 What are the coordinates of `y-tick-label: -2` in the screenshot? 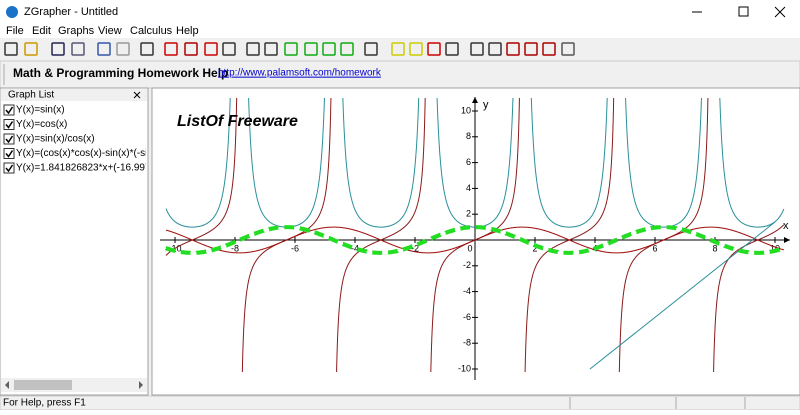 It's located at (467, 265).